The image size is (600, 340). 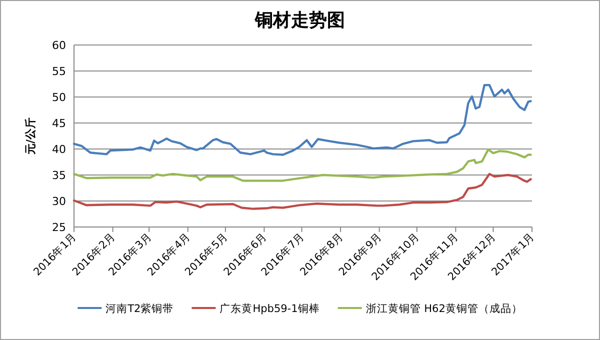 I want to click on chart-title: 铜材走势图, so click(x=299, y=20).